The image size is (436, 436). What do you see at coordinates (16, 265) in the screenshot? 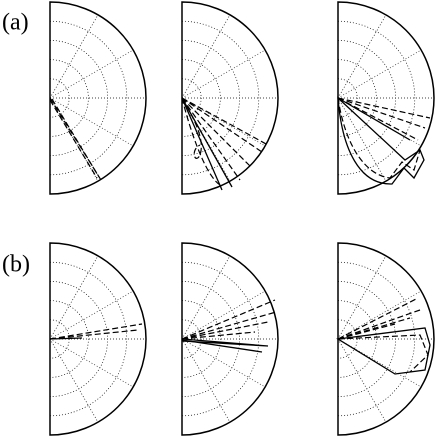
I see `panel-label: (b)` at bounding box center [16, 265].